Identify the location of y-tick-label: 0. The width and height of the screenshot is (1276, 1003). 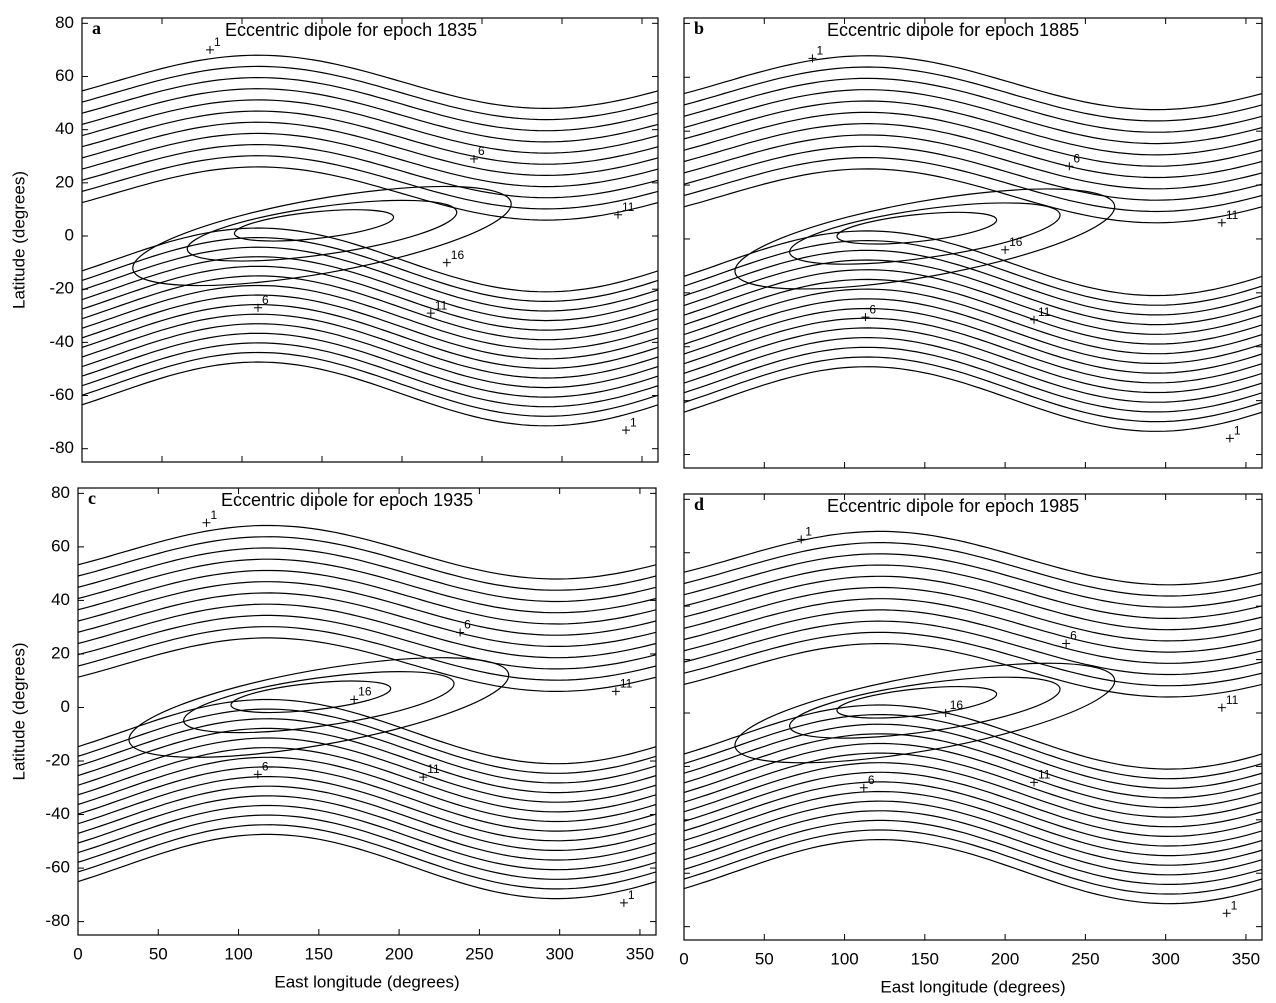
(69, 234).